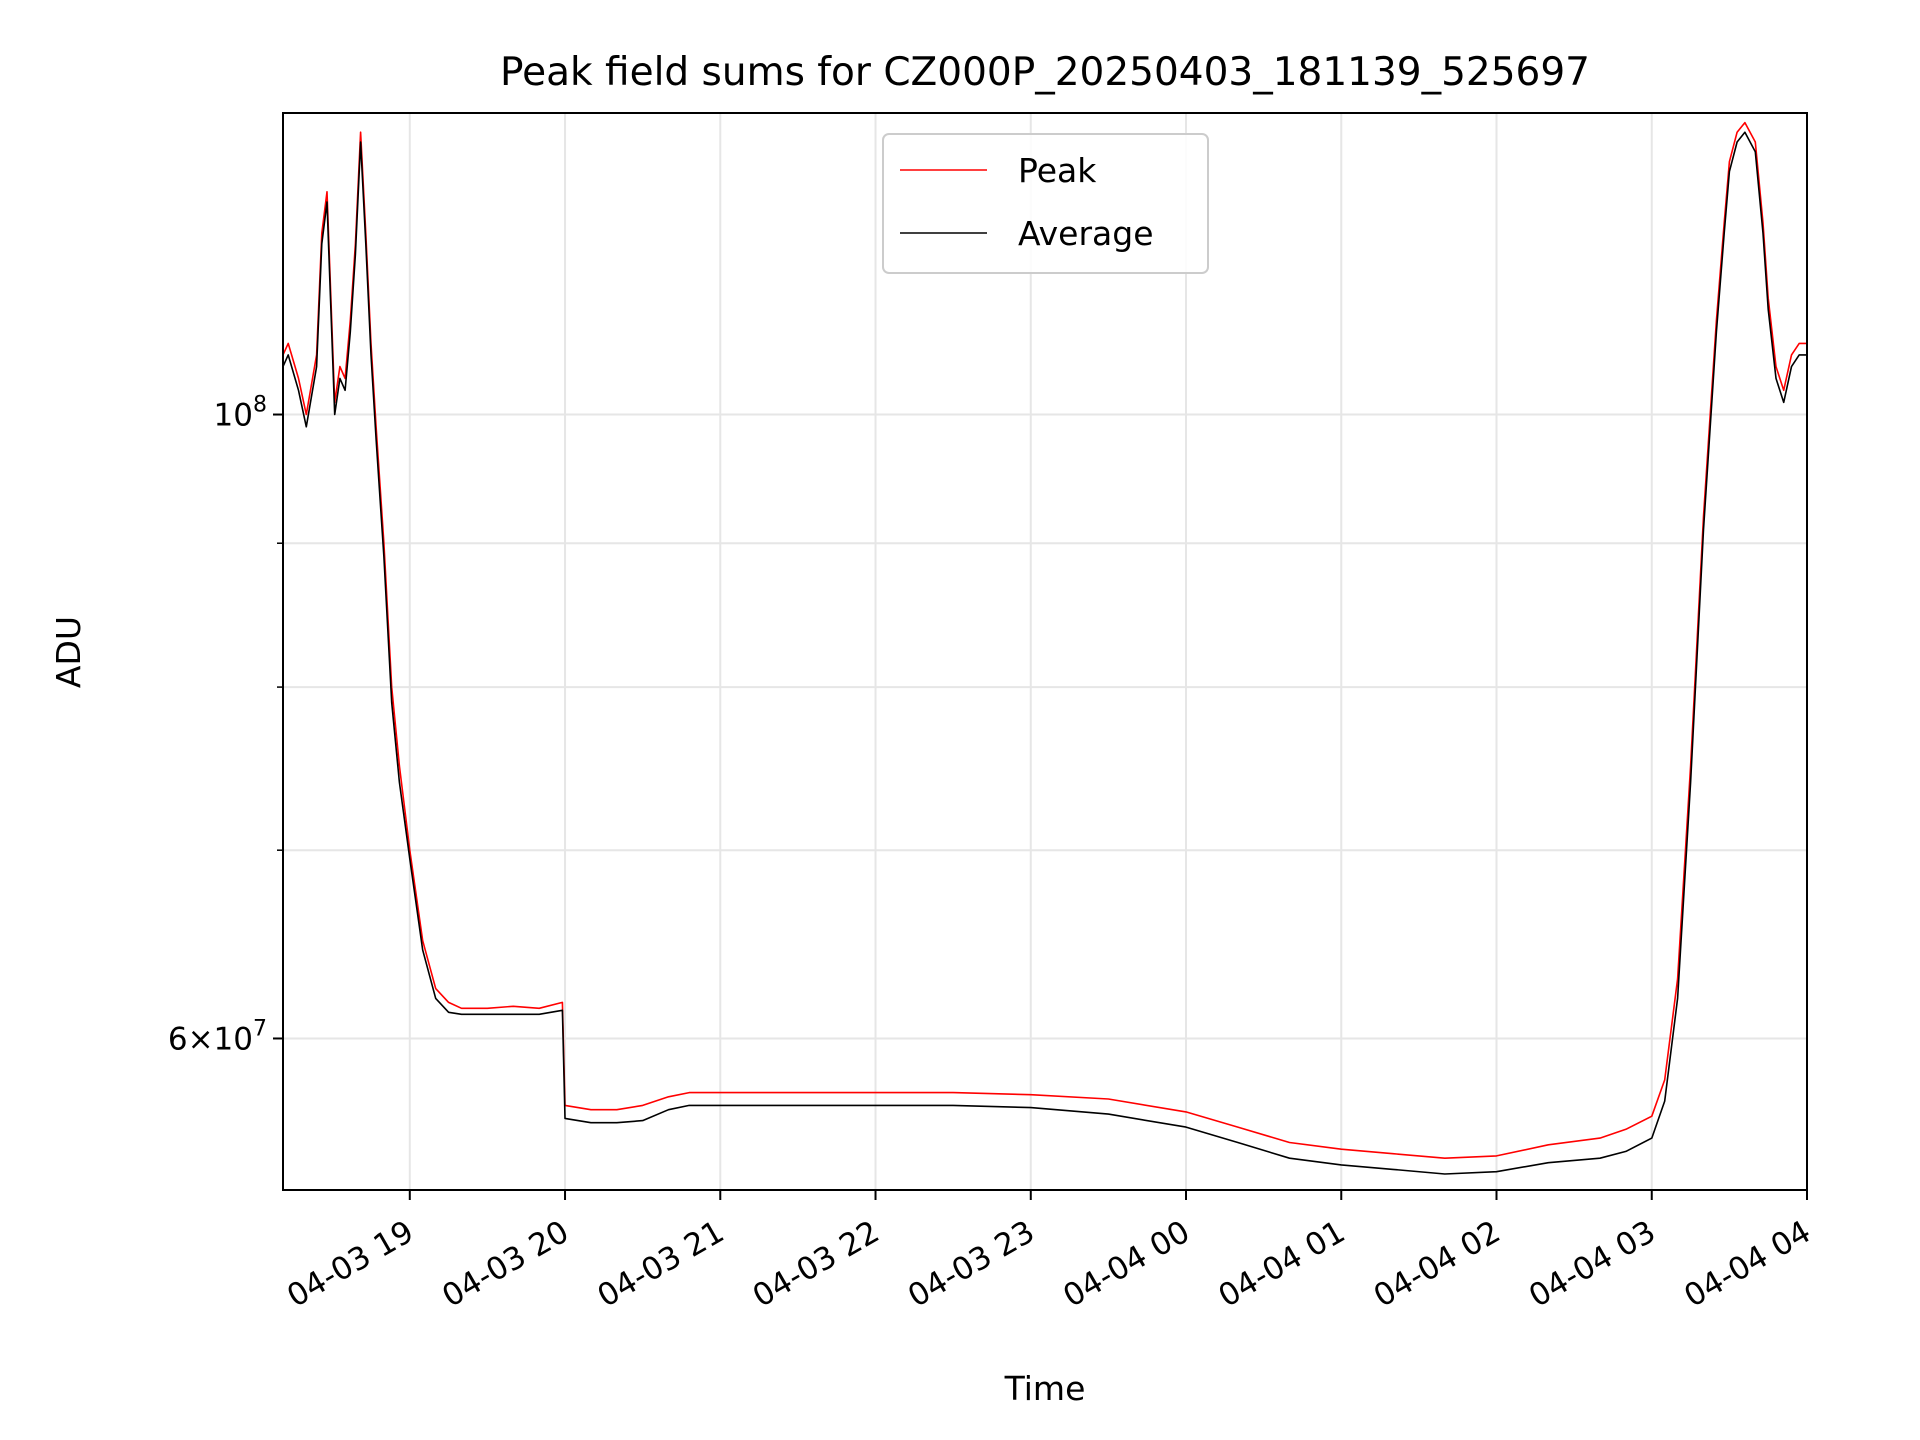 The image size is (1920, 1440). Describe the element at coordinates (1045, 1388) in the screenshot. I see `x-axis-label: Time` at that location.